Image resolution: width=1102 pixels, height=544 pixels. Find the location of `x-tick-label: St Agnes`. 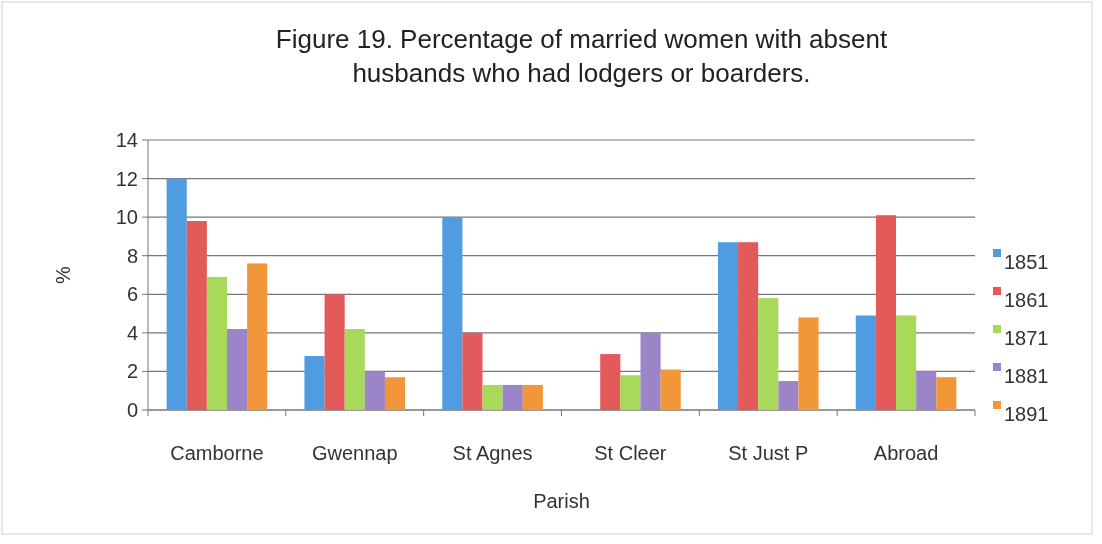

x-tick-label: St Agnes is located at coordinates (492, 453).